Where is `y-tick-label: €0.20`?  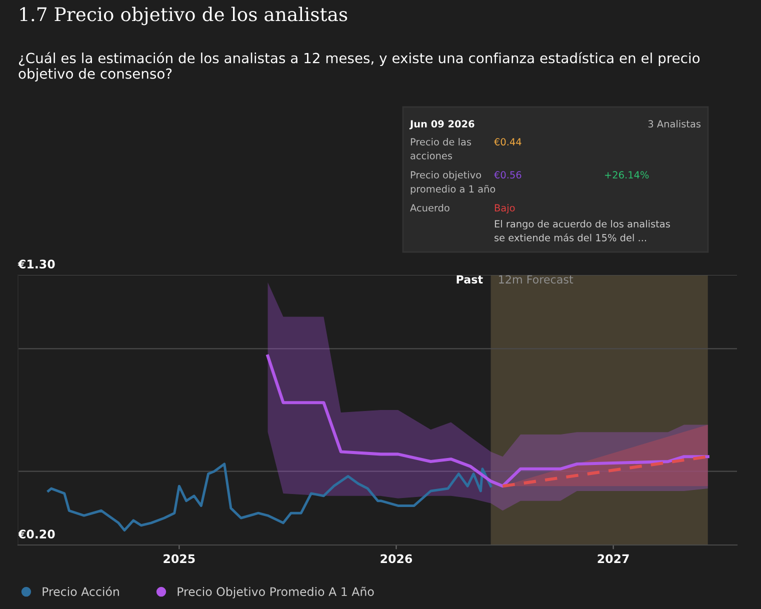
y-tick-label: €0.20 is located at coordinates (36, 534).